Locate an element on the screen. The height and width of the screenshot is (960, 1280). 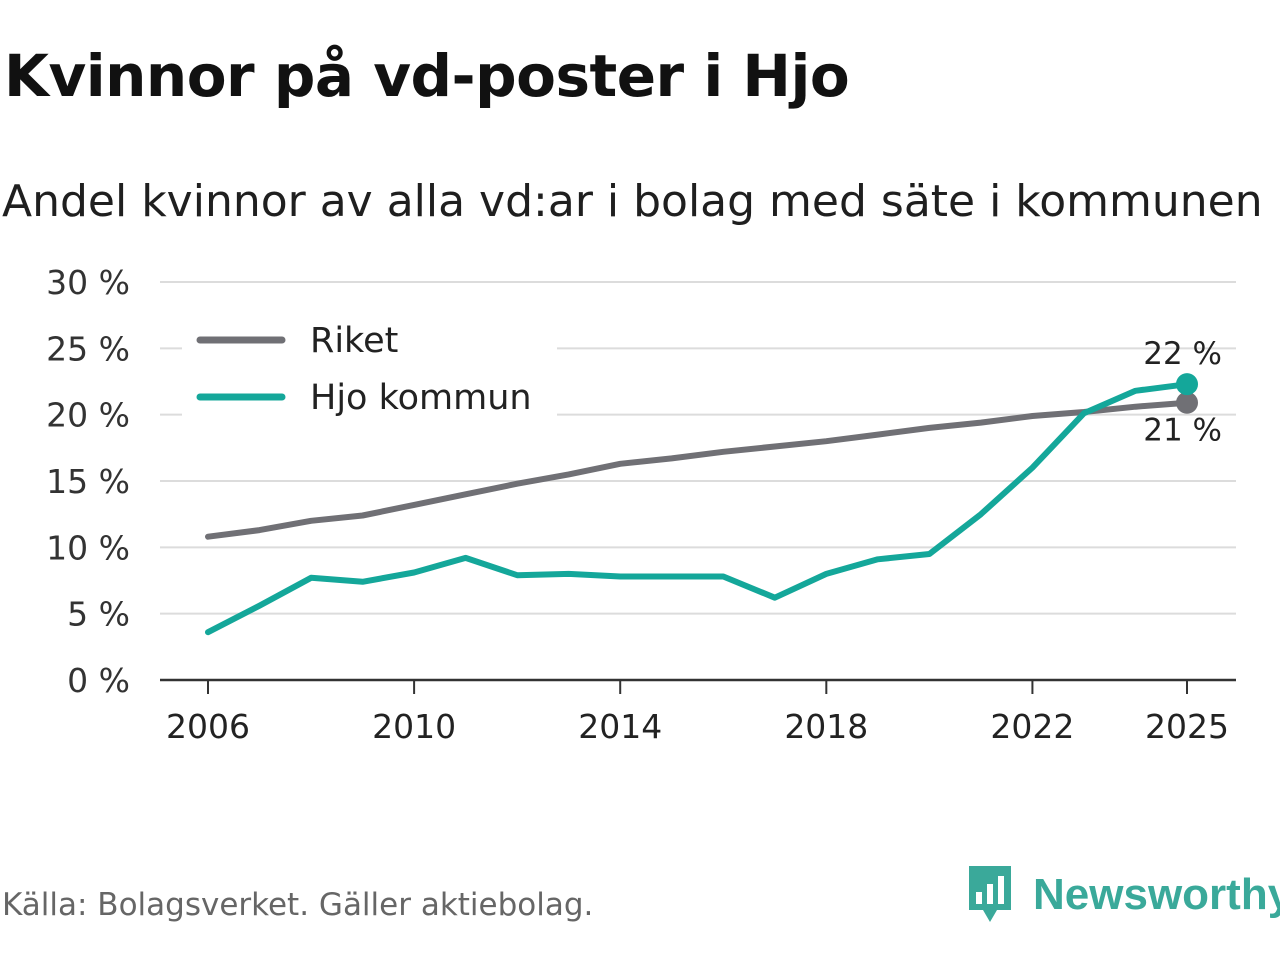
legend-label-riket: Riket is located at coordinates (354, 341).